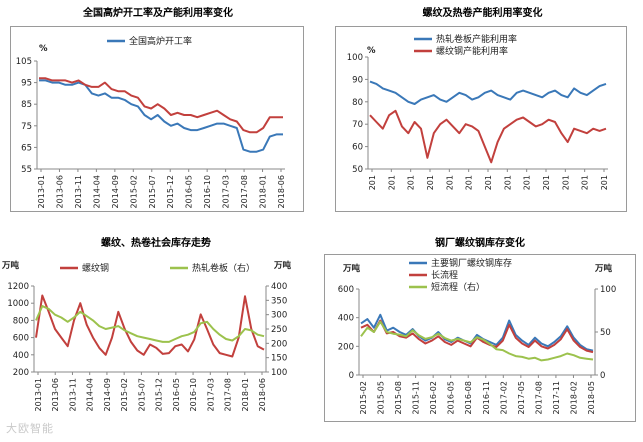 This screenshot has height=442, width=643. I want to click on y2-axis-unit: 万吨, so click(603, 268).